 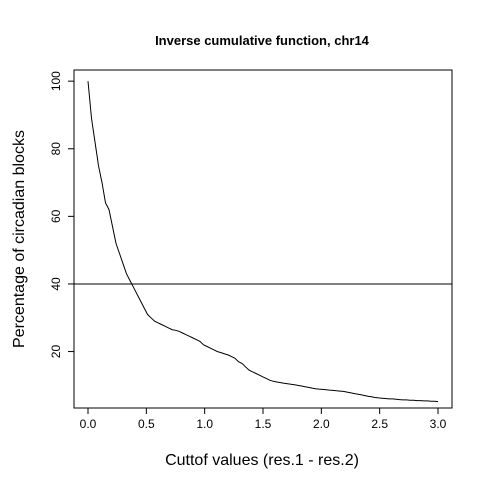 What do you see at coordinates (56, 284) in the screenshot?
I see `y-tick-label: 40` at bounding box center [56, 284].